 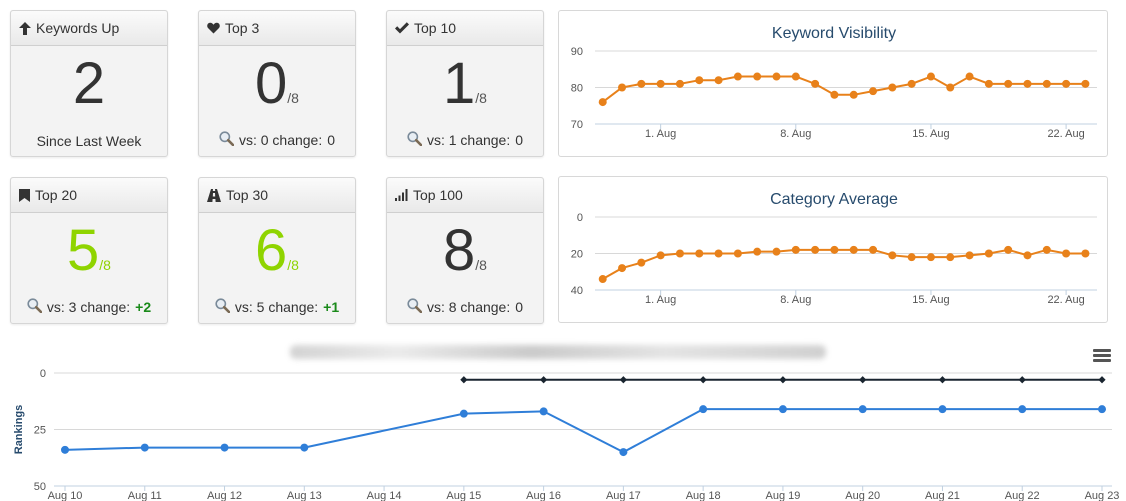 I want to click on card-label: Top 3, so click(x=242, y=27).